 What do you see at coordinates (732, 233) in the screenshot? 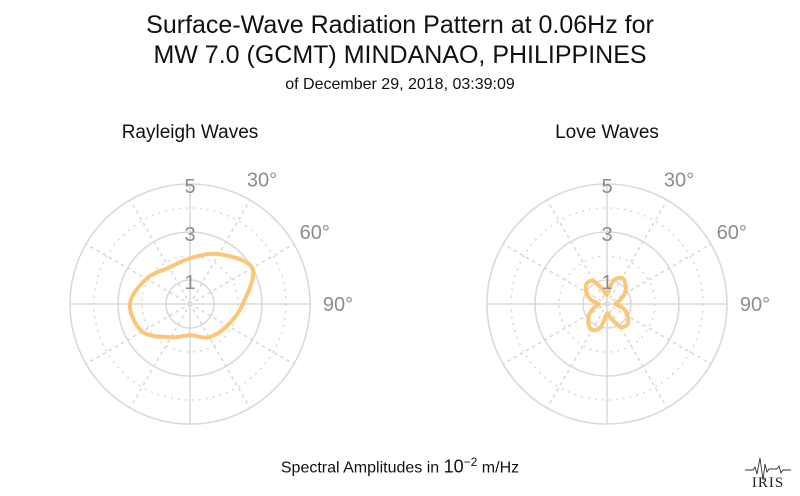
I see `love-theta-tick-label: 60°` at bounding box center [732, 233].